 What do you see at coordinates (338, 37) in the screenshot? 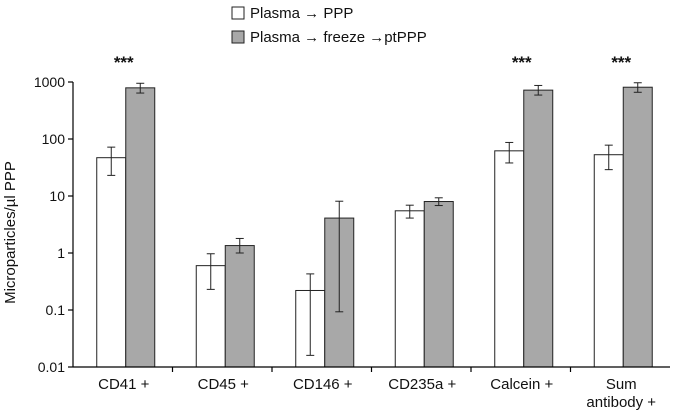
I see `legend-label: Plasma → freeze →ptPPP` at bounding box center [338, 37].